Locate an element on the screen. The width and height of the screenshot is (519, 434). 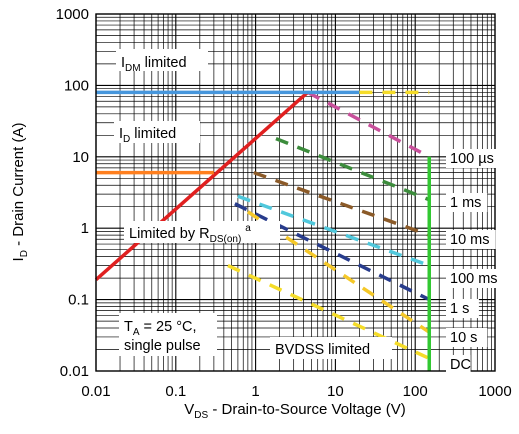
series-label: 100 µs is located at coordinates (475, 158).